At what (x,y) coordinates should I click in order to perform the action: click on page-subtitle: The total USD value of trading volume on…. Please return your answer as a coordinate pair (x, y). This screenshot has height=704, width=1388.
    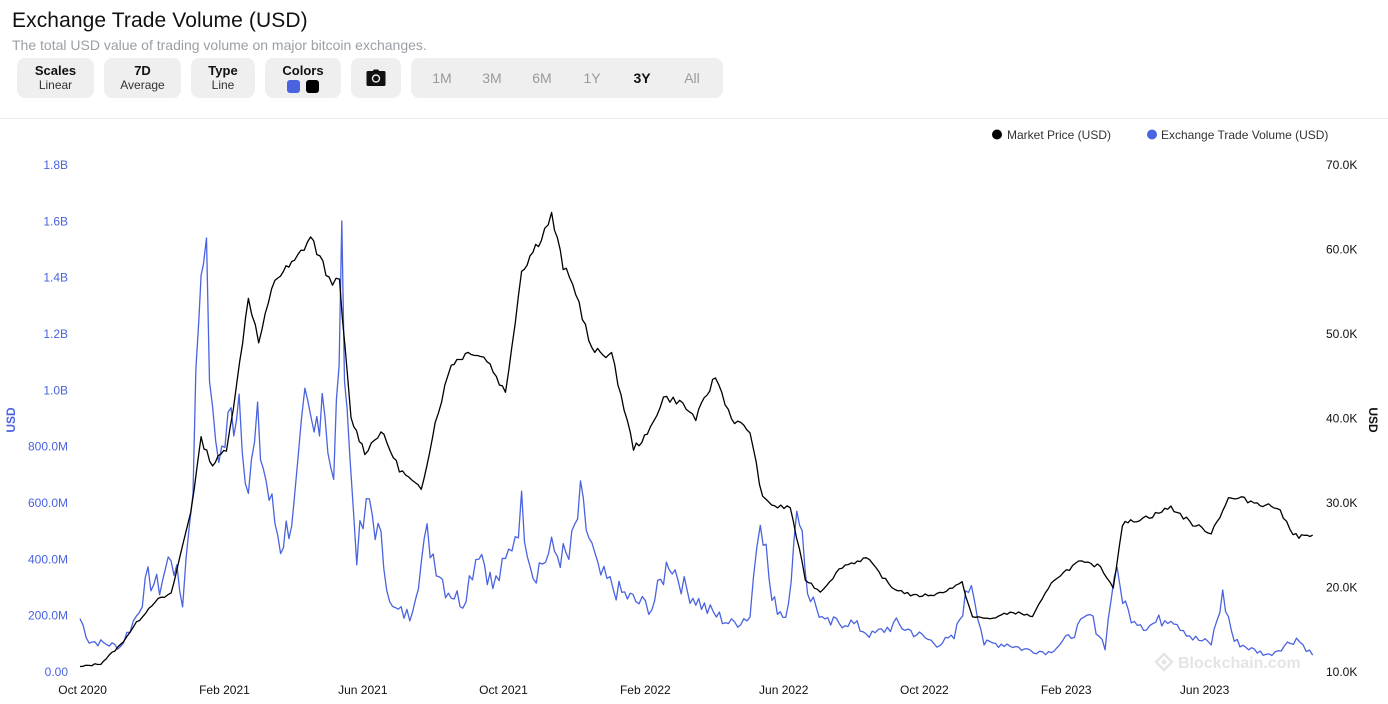
    Looking at the image, I should click on (219, 45).